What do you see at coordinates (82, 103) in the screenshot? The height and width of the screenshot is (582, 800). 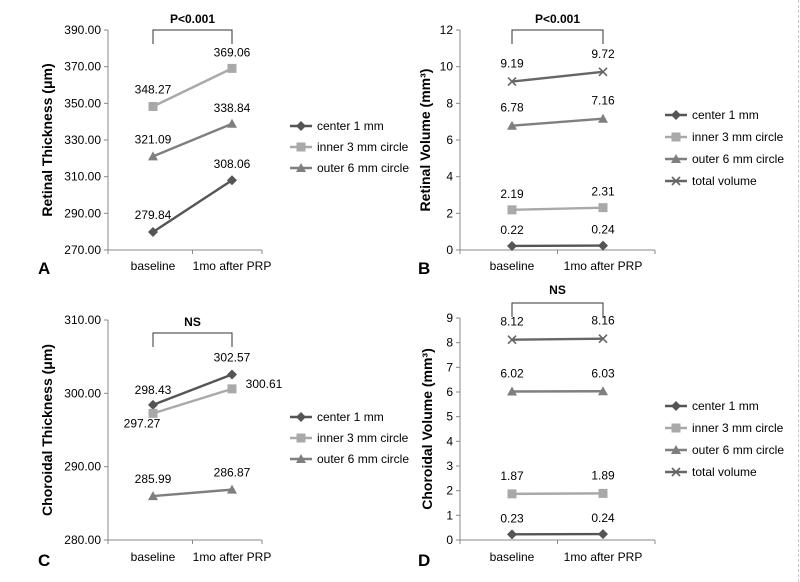 I see `y-tick-label: 350.00` at bounding box center [82, 103].